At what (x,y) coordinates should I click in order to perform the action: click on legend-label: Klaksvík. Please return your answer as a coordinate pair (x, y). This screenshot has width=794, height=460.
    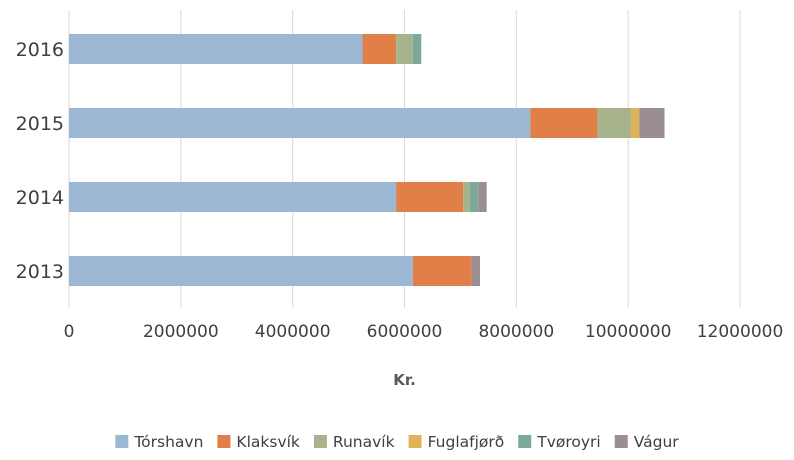
    Looking at the image, I should click on (267, 442).